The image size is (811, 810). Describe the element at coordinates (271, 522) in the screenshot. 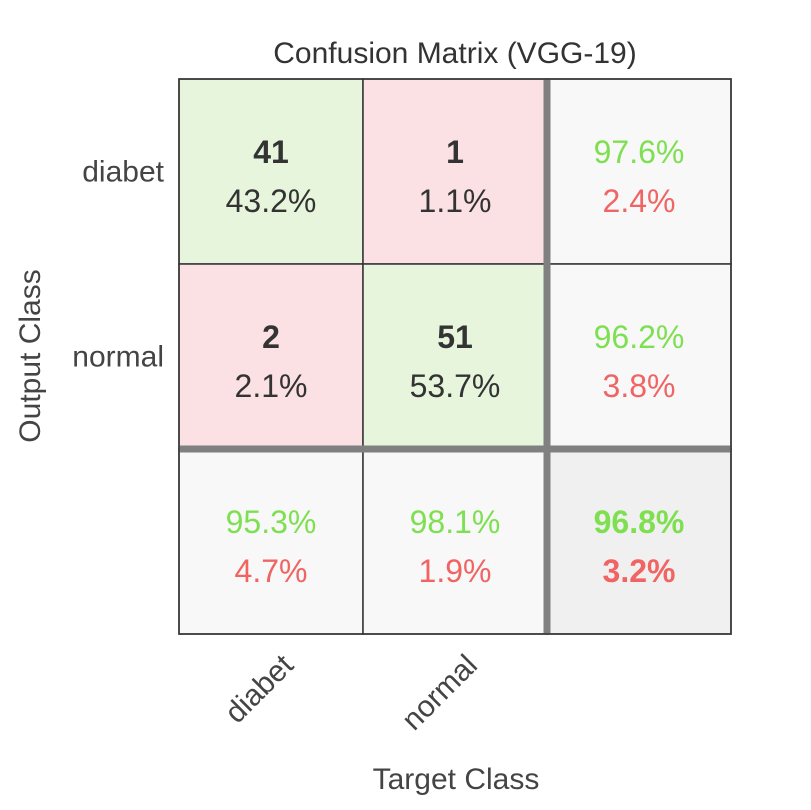

I see `column-summary-correct-0: 95.3%` at that location.